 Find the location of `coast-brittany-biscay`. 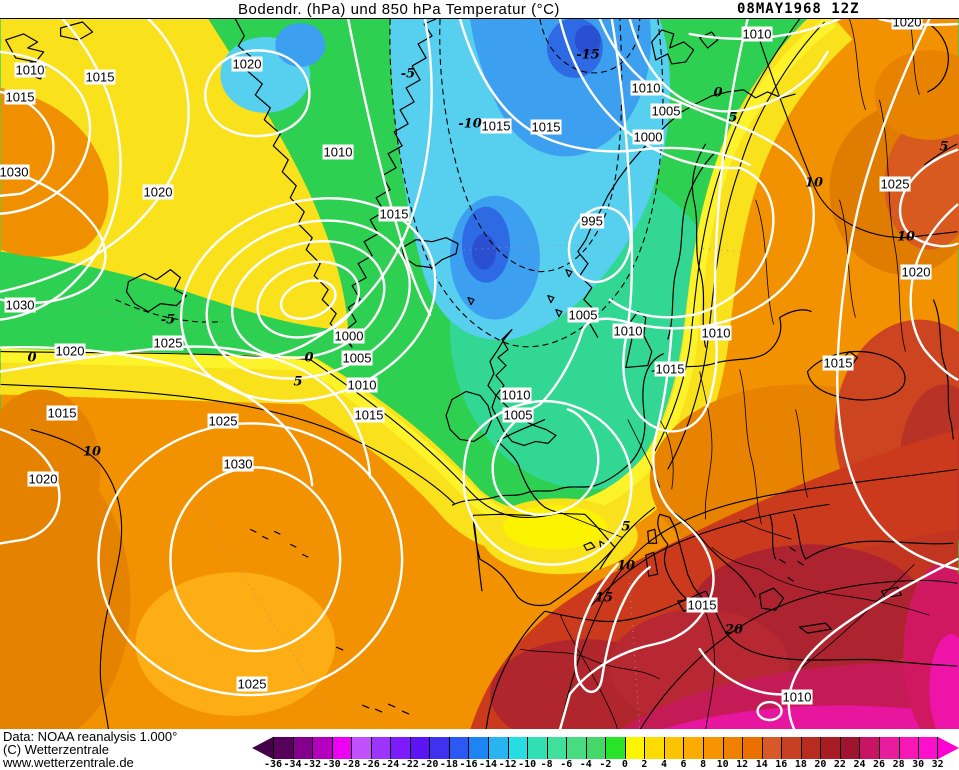

coast-brittany-biscay is located at coordinates (528, 465).